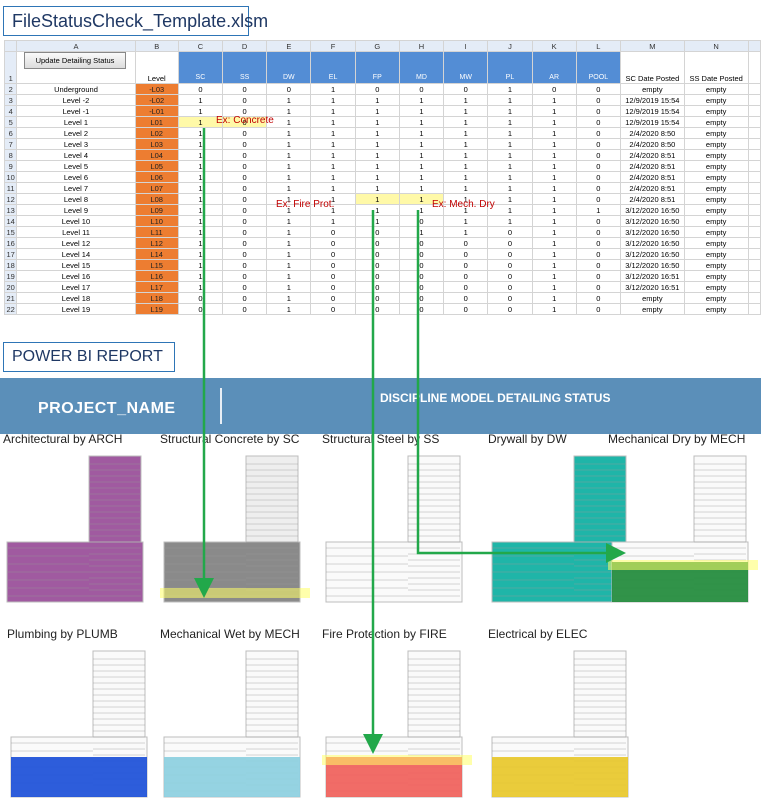  I want to click on row-number: 17, so click(11, 254).